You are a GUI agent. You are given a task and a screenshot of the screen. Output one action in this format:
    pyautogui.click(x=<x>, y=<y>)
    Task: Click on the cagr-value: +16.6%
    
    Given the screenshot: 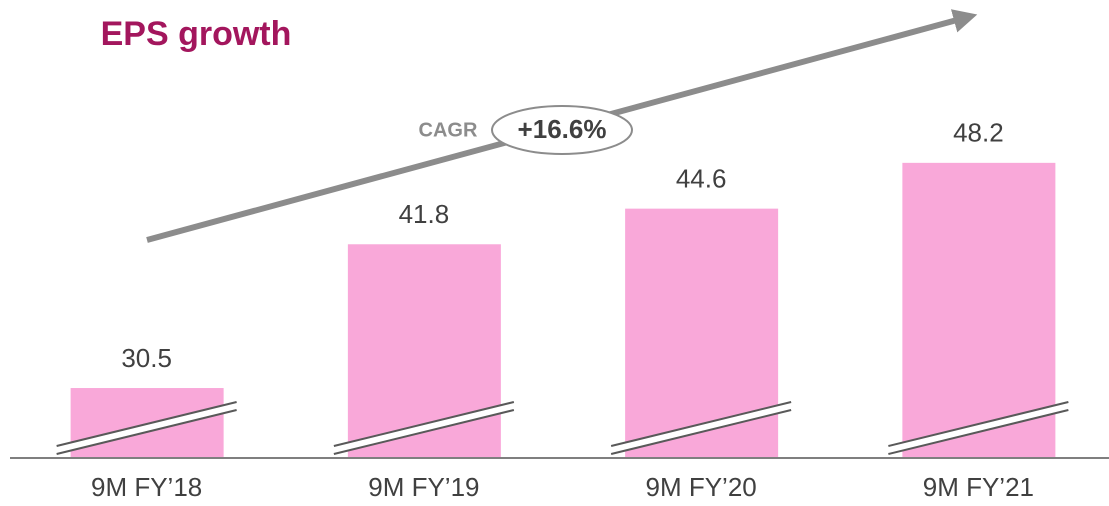 What is the action you would take?
    pyautogui.click(x=562, y=129)
    